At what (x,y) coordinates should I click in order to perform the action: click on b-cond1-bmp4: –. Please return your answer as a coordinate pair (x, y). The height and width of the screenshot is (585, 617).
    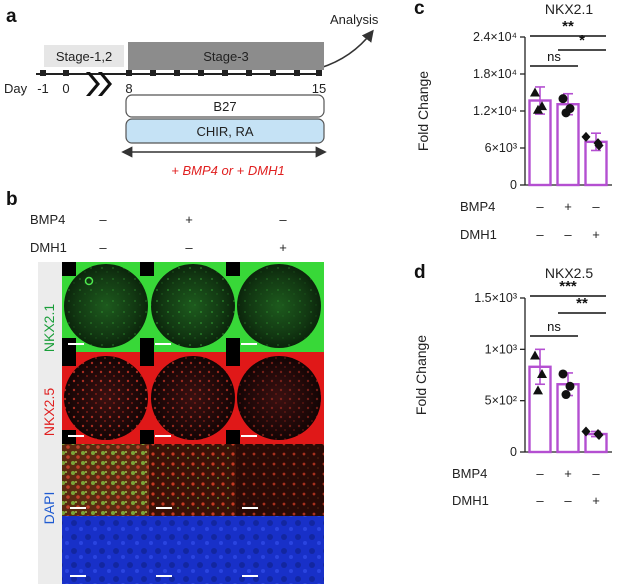
    Looking at the image, I should click on (103, 219).